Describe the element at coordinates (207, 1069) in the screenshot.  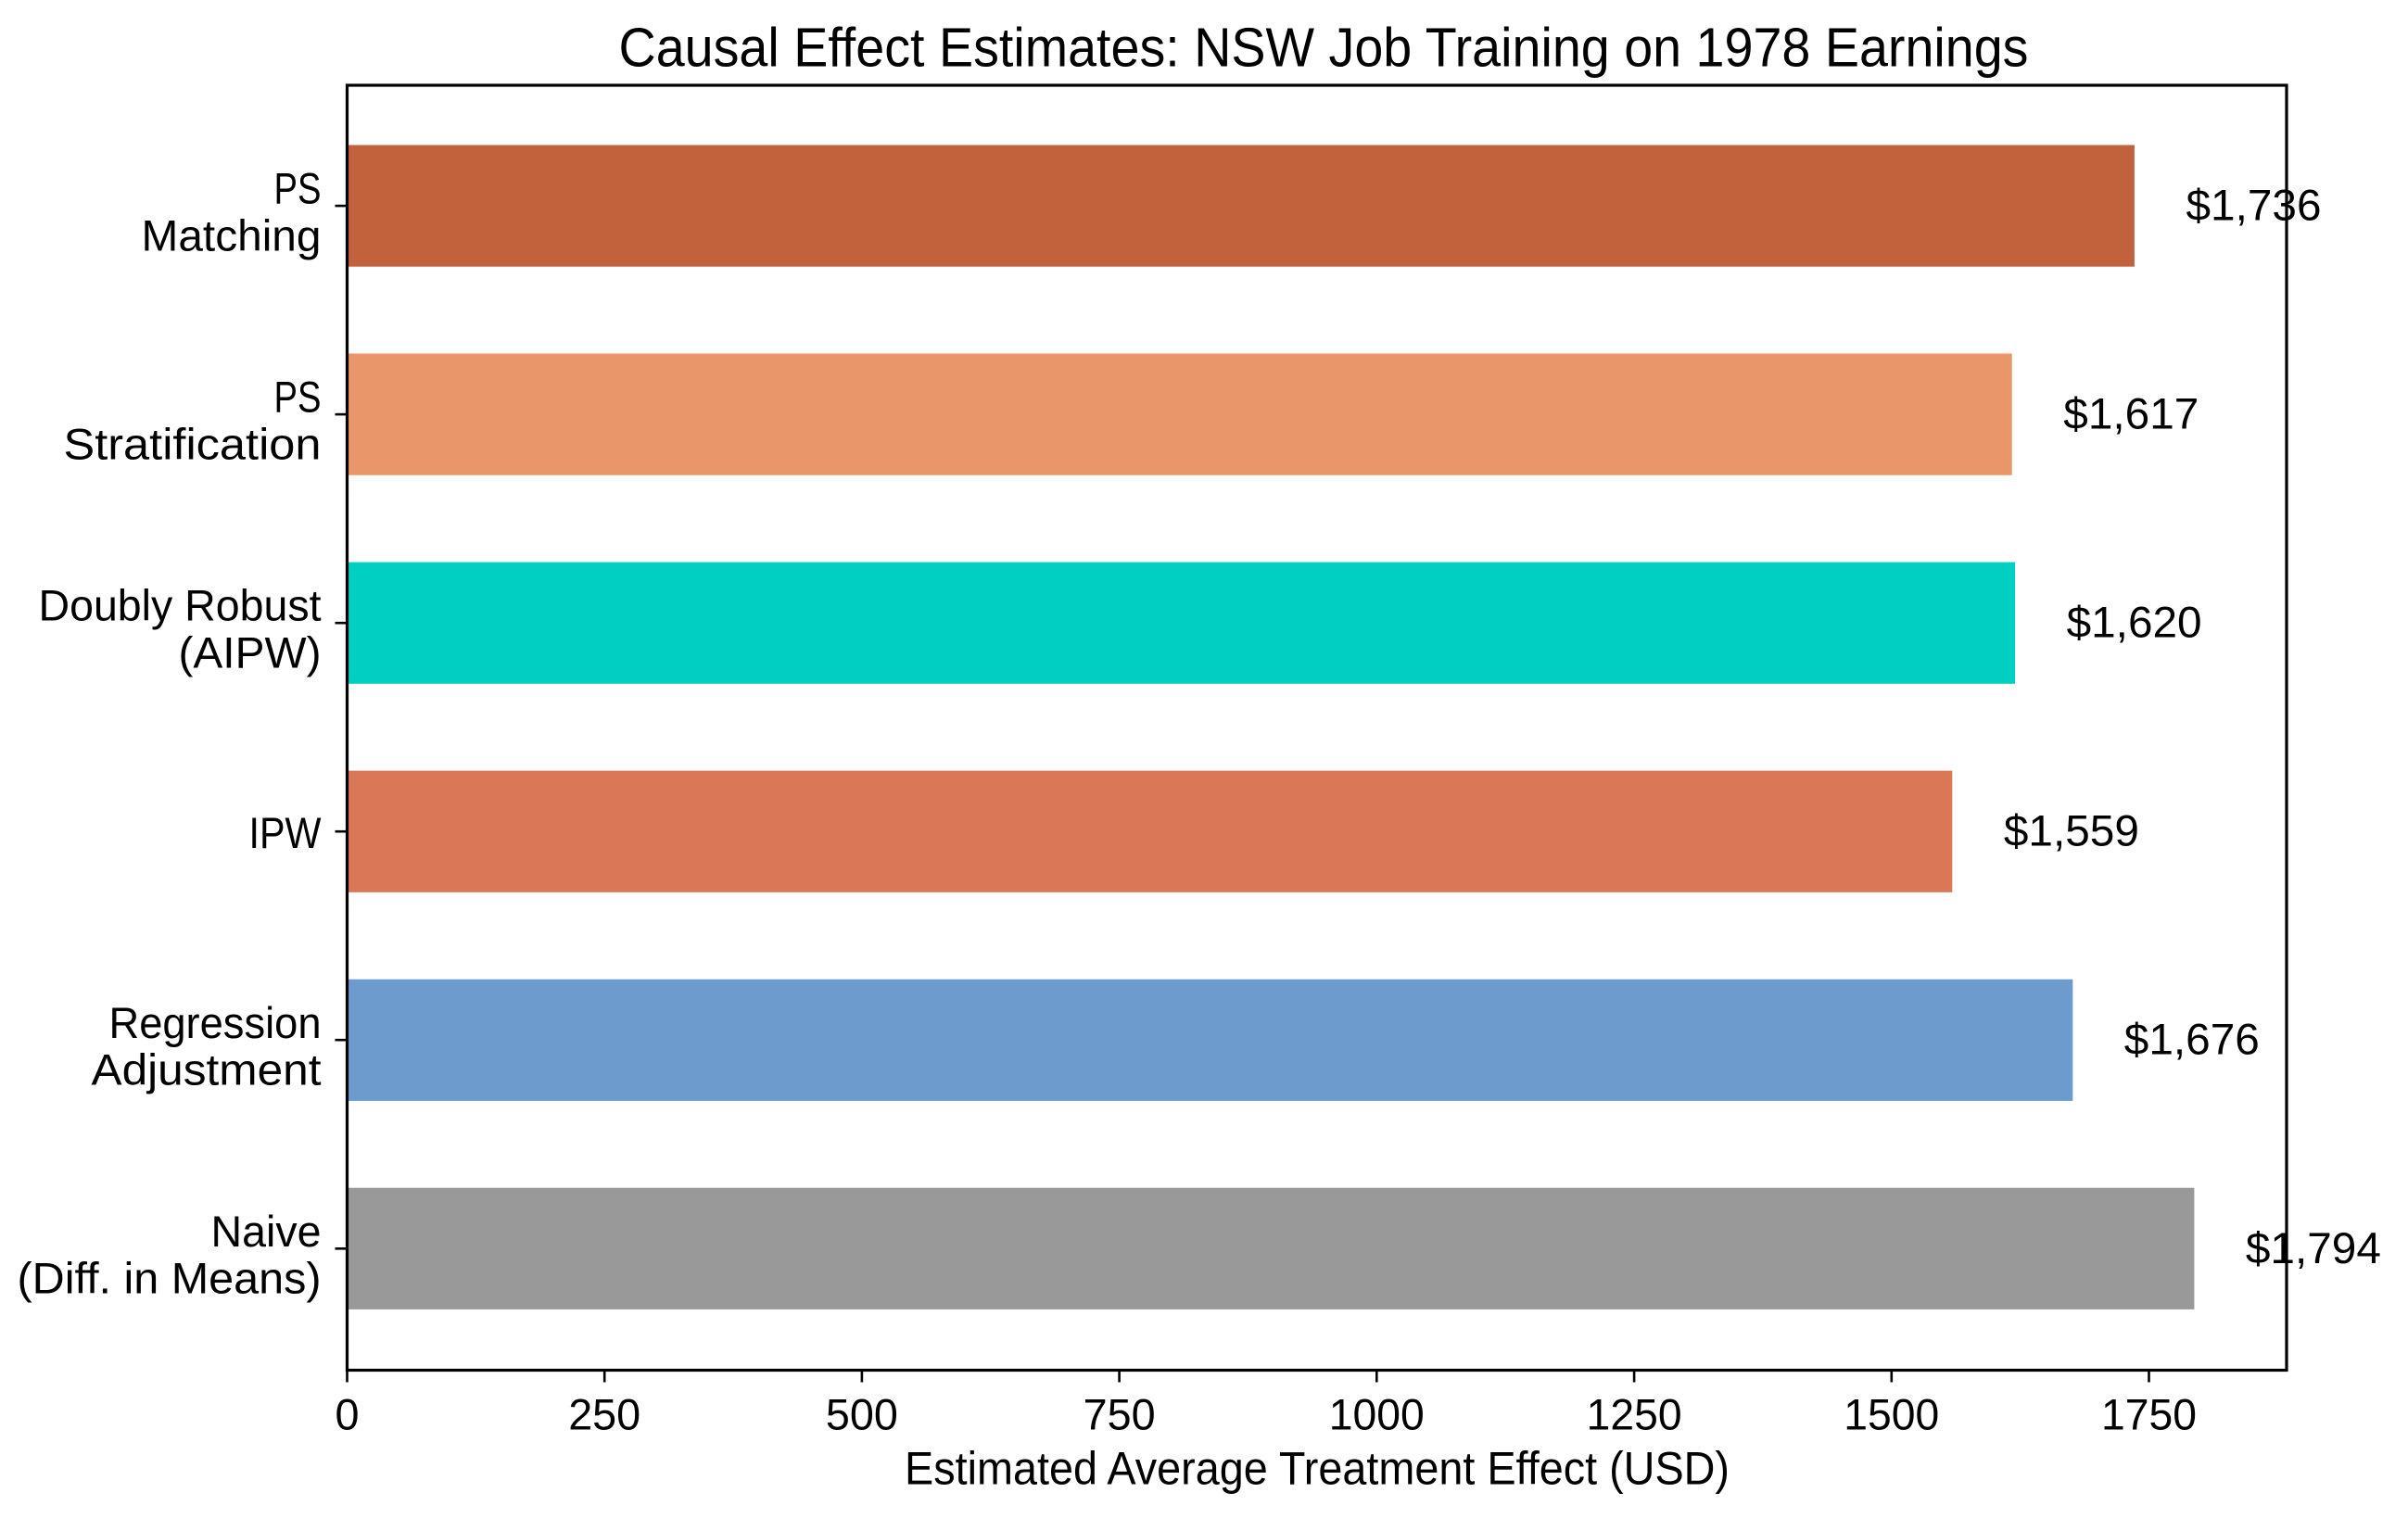
I see `svg-text: Adjustment` at that location.